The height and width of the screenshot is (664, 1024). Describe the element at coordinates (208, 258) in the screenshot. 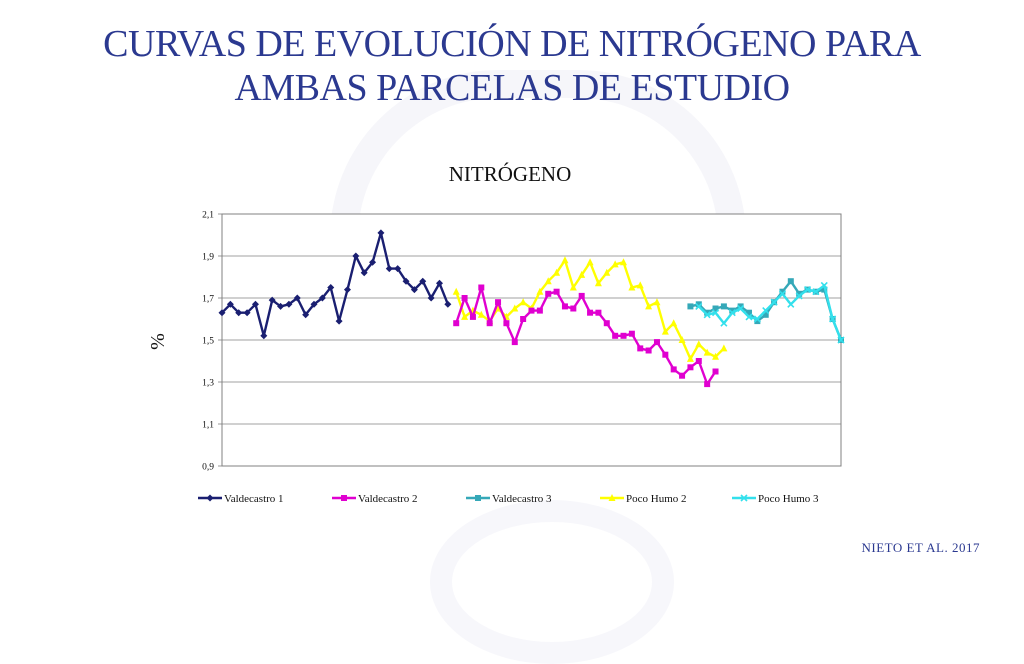

I see `y-tick-label: 1,9` at that location.